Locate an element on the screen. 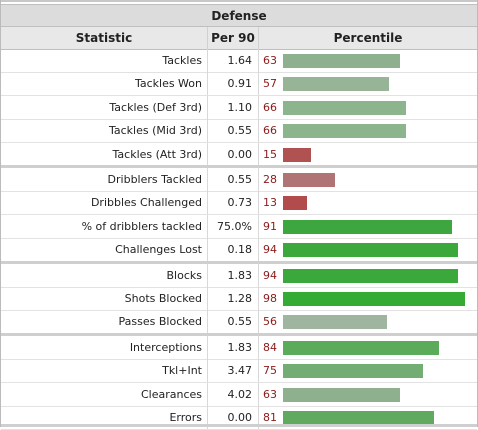  stat-label: Clearances is located at coordinates (104, 394).